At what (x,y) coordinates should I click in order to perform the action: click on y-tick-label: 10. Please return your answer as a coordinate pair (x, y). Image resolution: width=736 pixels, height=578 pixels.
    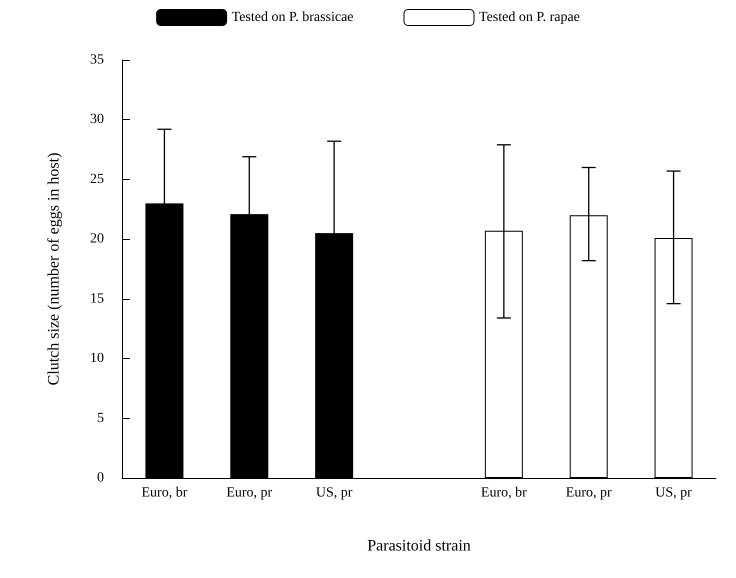
    Looking at the image, I should click on (97, 358).